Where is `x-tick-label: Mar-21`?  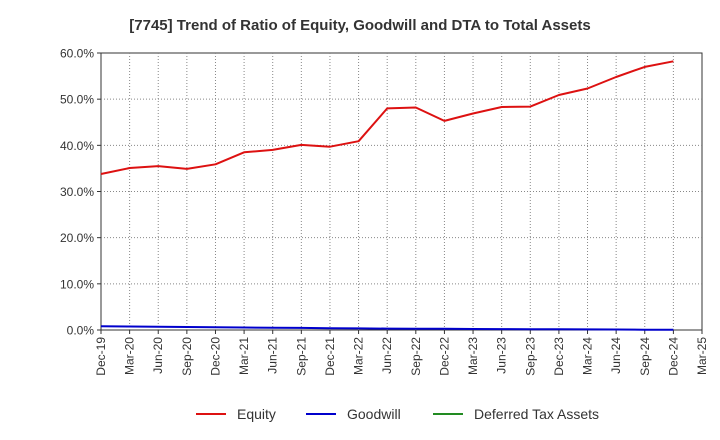 x-tick-label: Mar-21 is located at coordinates (244, 356).